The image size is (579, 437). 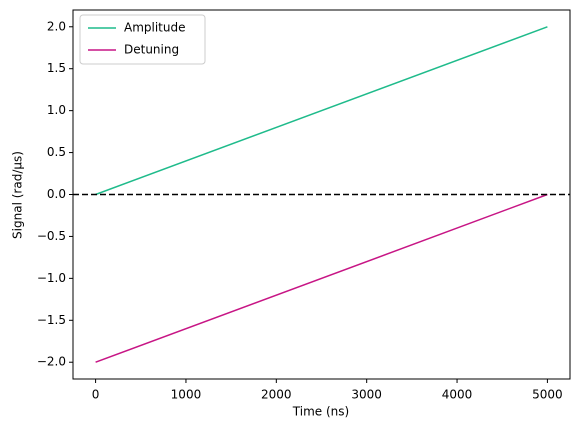 I want to click on legend-label: Amplitude, so click(x=155, y=28).